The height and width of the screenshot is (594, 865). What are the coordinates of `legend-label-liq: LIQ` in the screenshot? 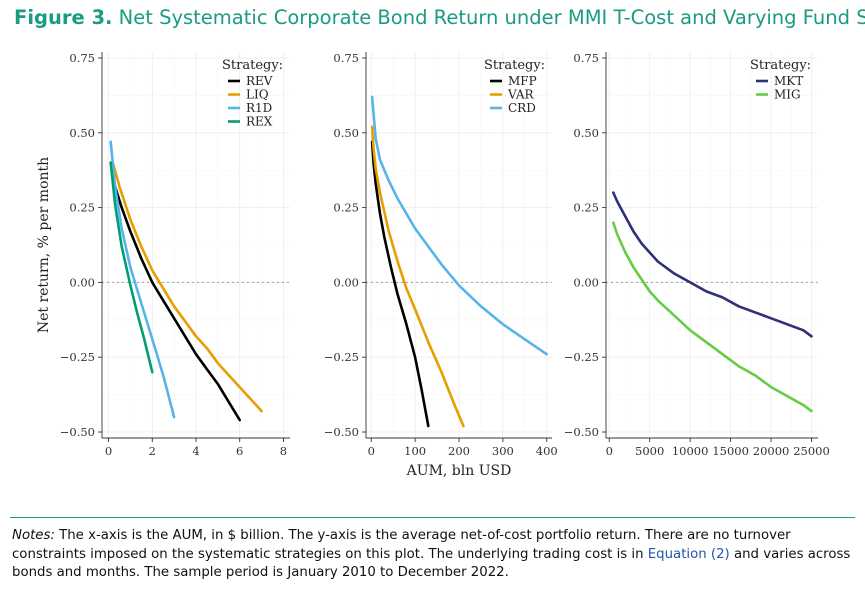 It's located at (257, 95).